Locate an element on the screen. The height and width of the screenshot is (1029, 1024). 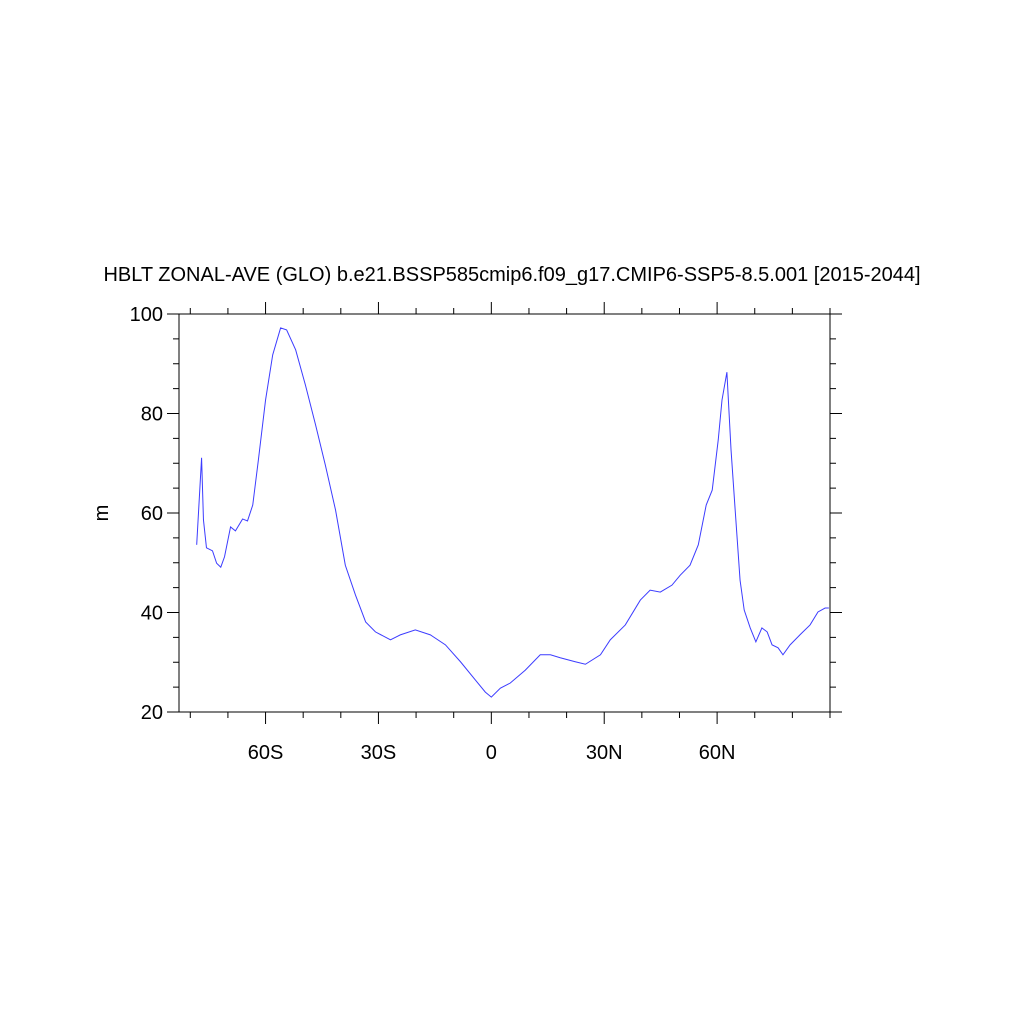
y-tick-label: 60 is located at coordinates (152, 514).